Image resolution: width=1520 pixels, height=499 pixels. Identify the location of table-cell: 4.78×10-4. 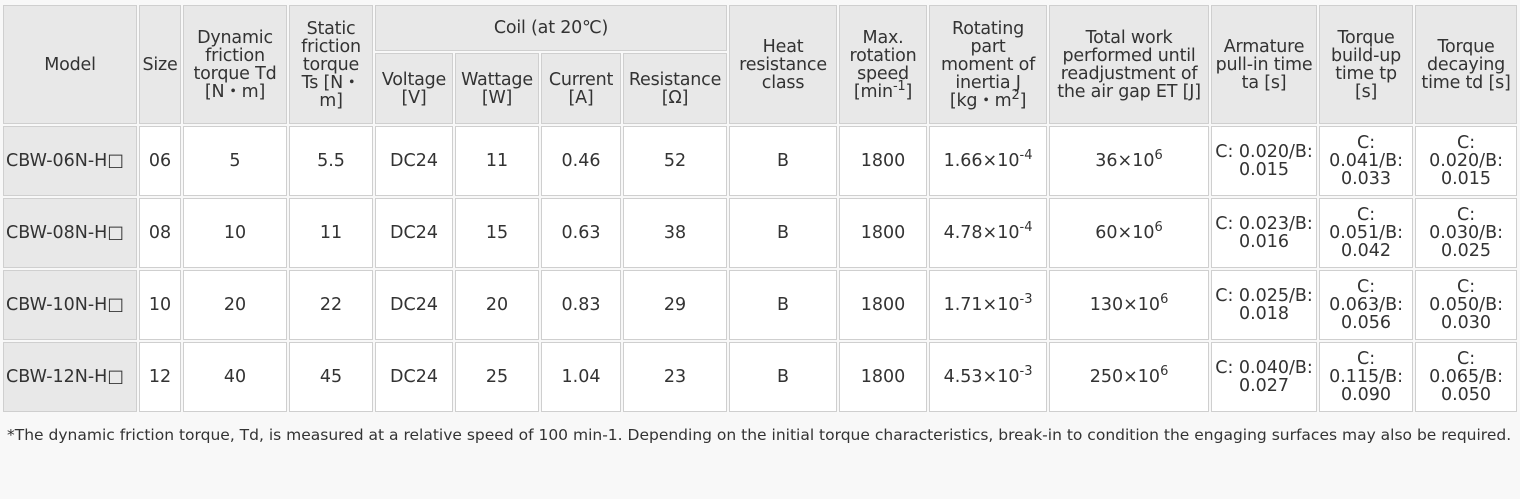
(988, 233).